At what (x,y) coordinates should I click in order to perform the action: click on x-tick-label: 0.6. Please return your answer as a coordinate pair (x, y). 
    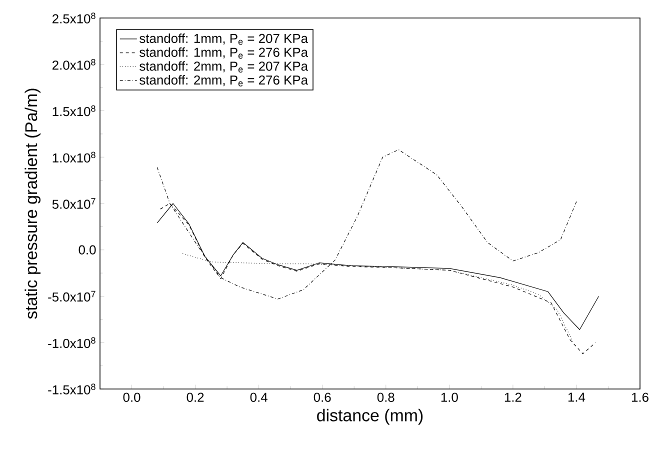
    Looking at the image, I should click on (322, 397).